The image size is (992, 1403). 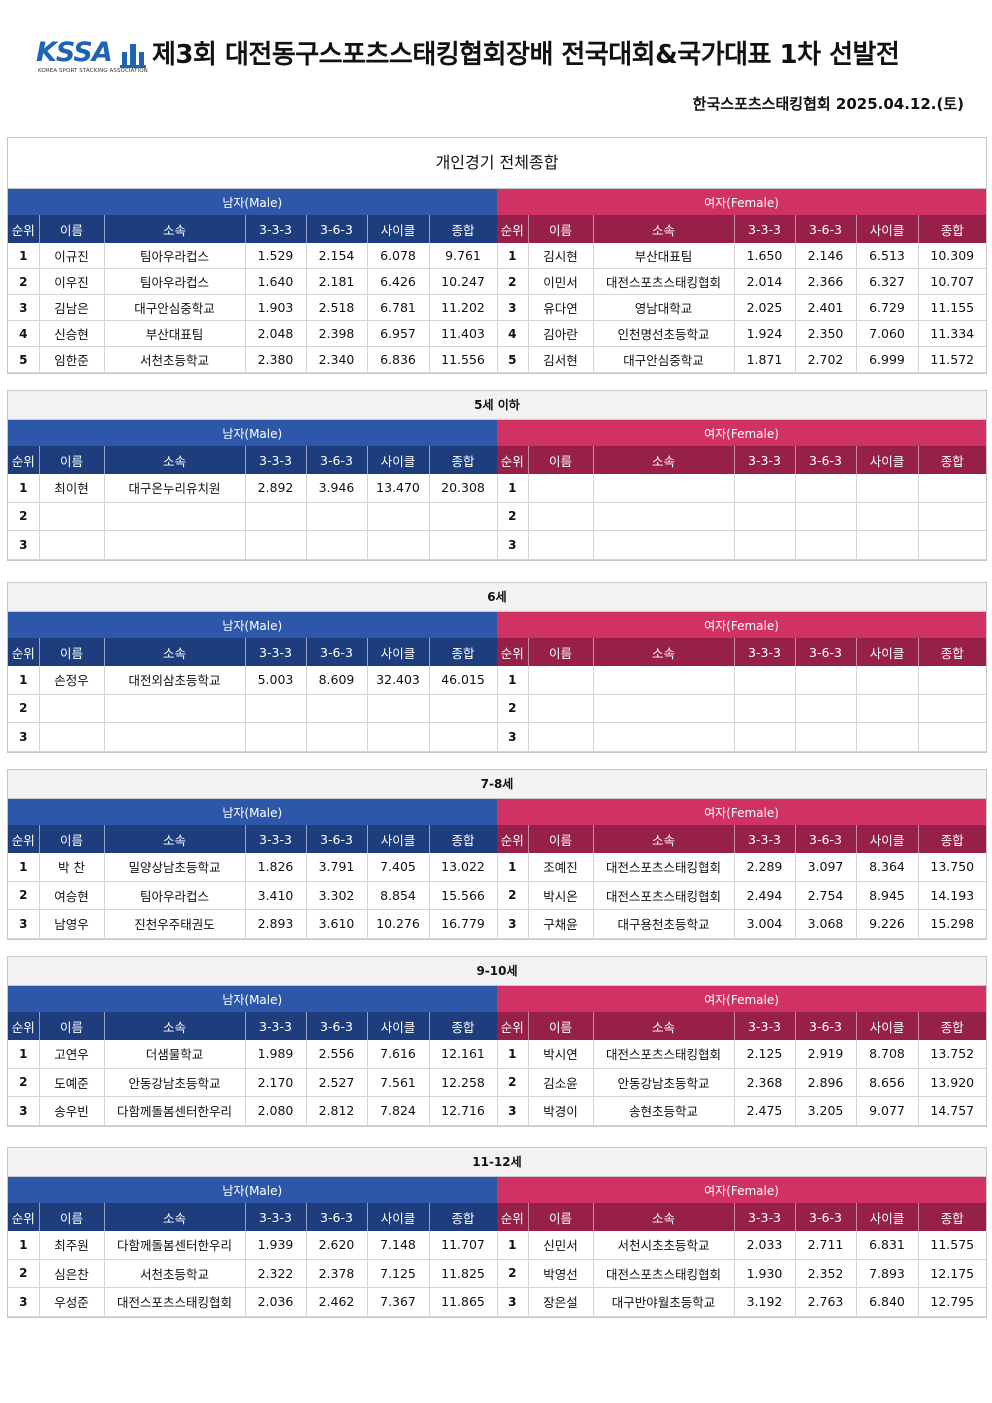 I want to click on cell-time-363: 2.896, so click(x=826, y=1082).